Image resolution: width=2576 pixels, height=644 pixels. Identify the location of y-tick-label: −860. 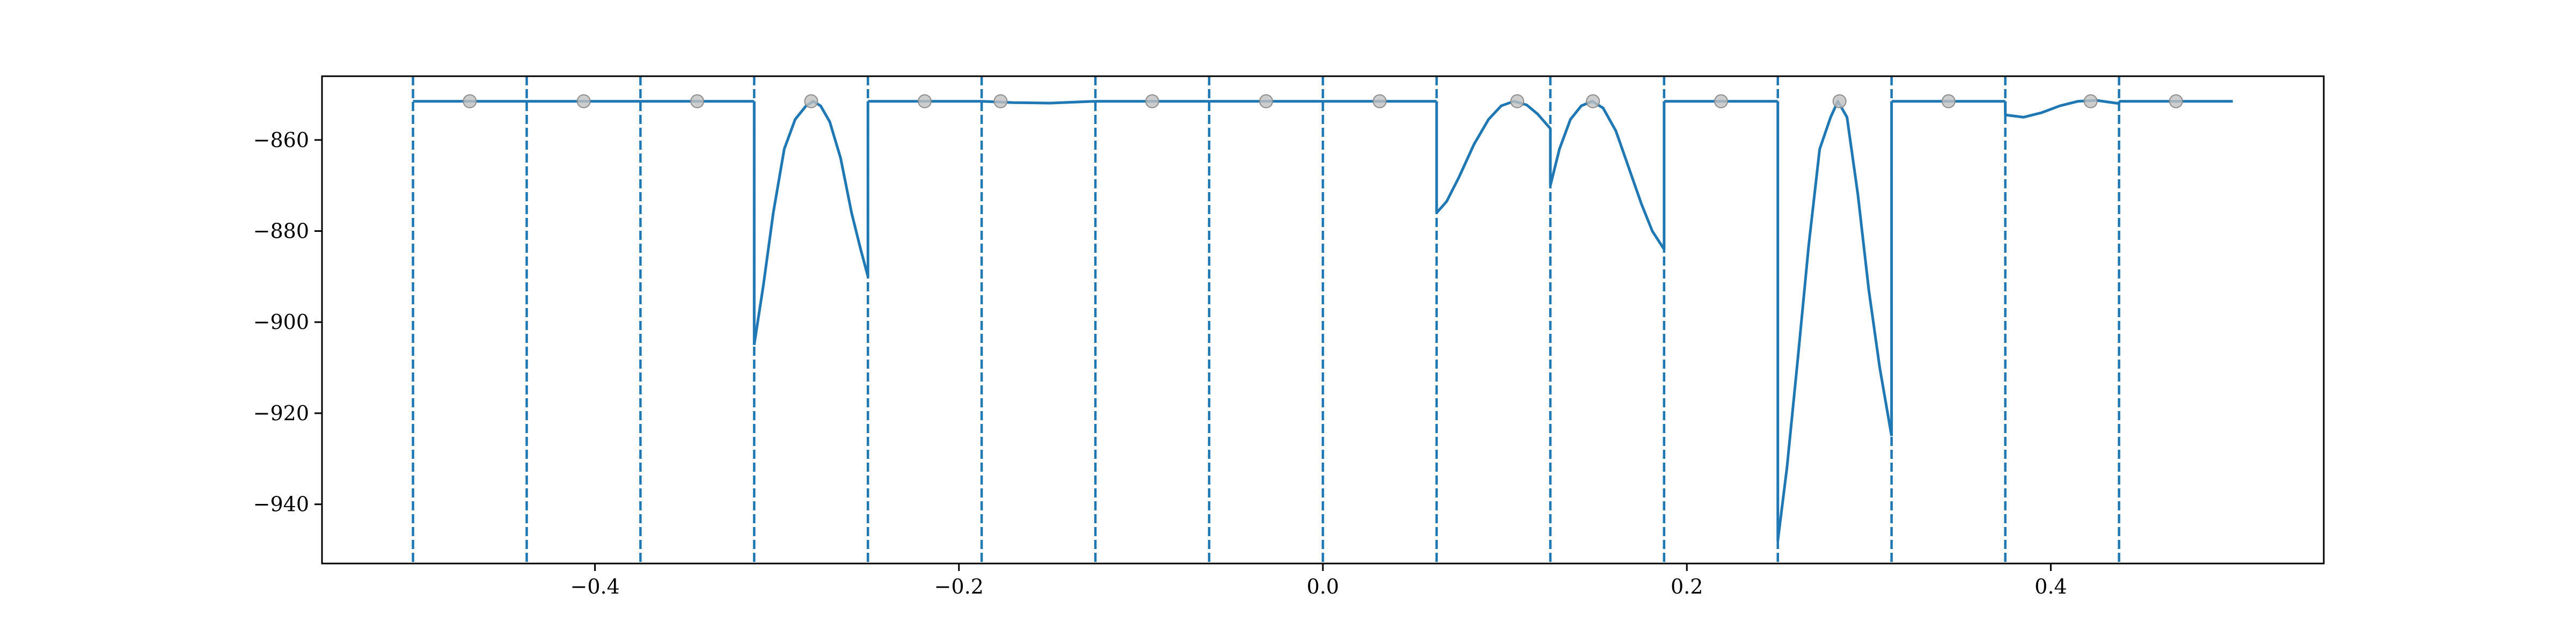
(281, 140).